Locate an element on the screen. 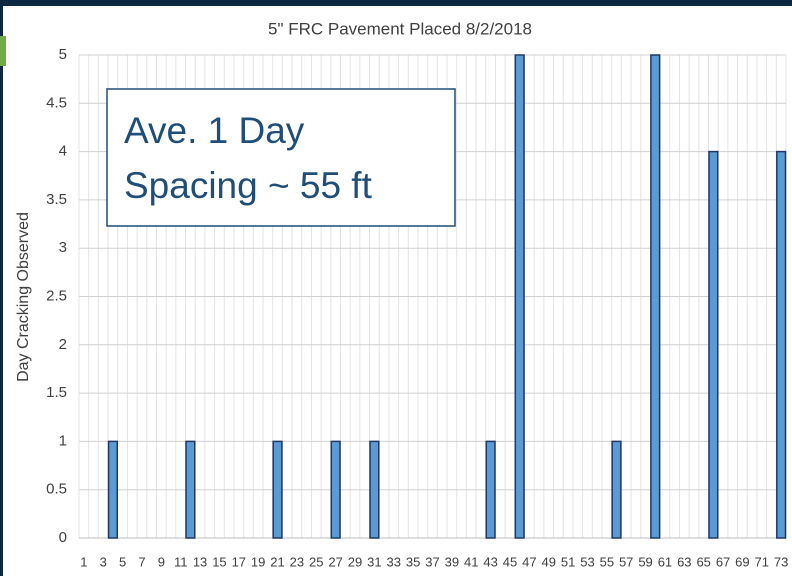 The width and height of the screenshot is (792, 576). x-tick-label: 3 is located at coordinates (103, 561).